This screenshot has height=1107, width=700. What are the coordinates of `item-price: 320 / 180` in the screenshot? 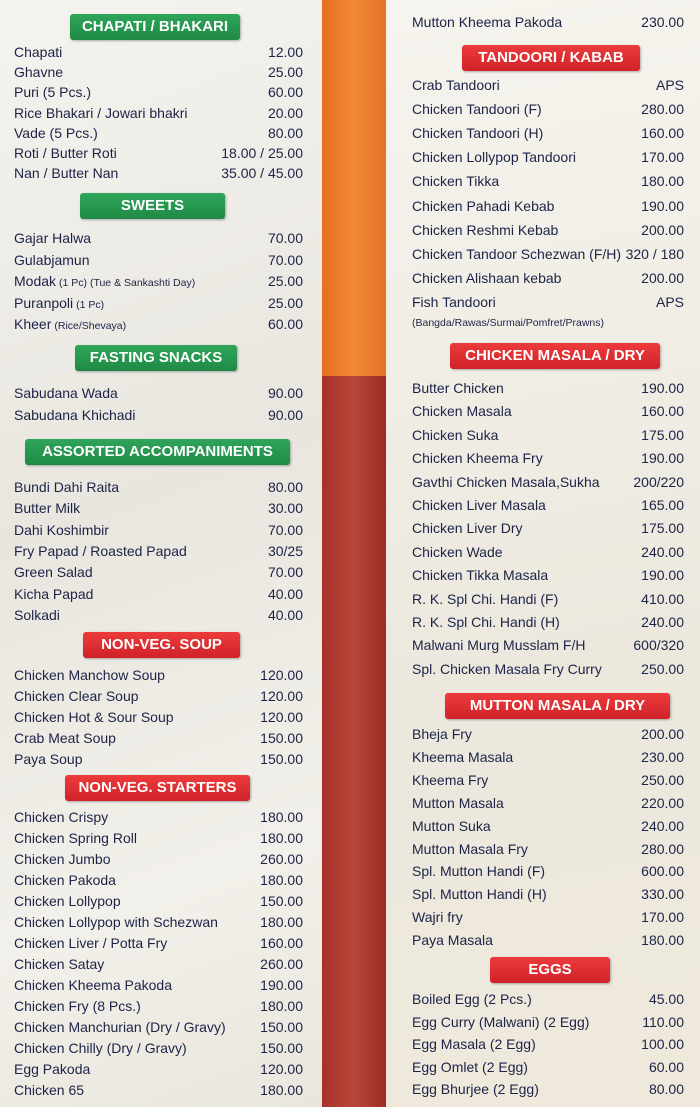 It's located at (654, 253).